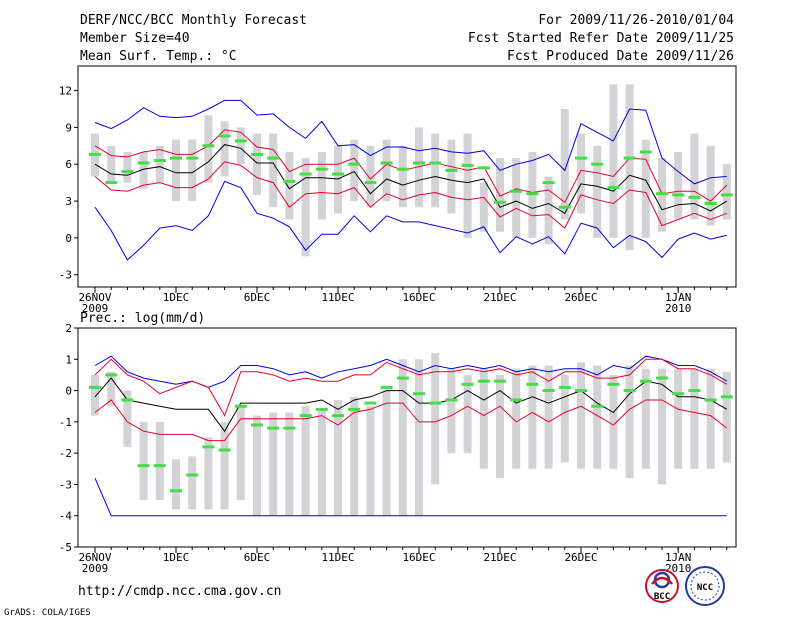 The height and width of the screenshot is (618, 800). Describe the element at coordinates (94, 557) in the screenshot. I see `prec-xtick-label: 26NOV` at that location.